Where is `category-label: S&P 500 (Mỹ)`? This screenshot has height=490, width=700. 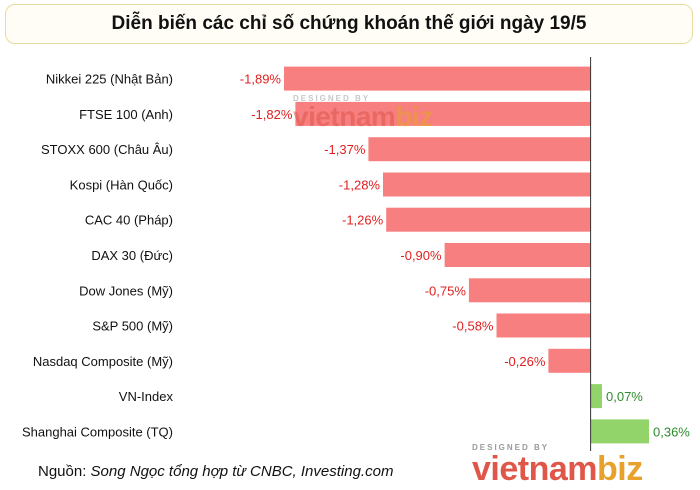
category-label: S&P 500 (Mỹ) is located at coordinates (132, 326).